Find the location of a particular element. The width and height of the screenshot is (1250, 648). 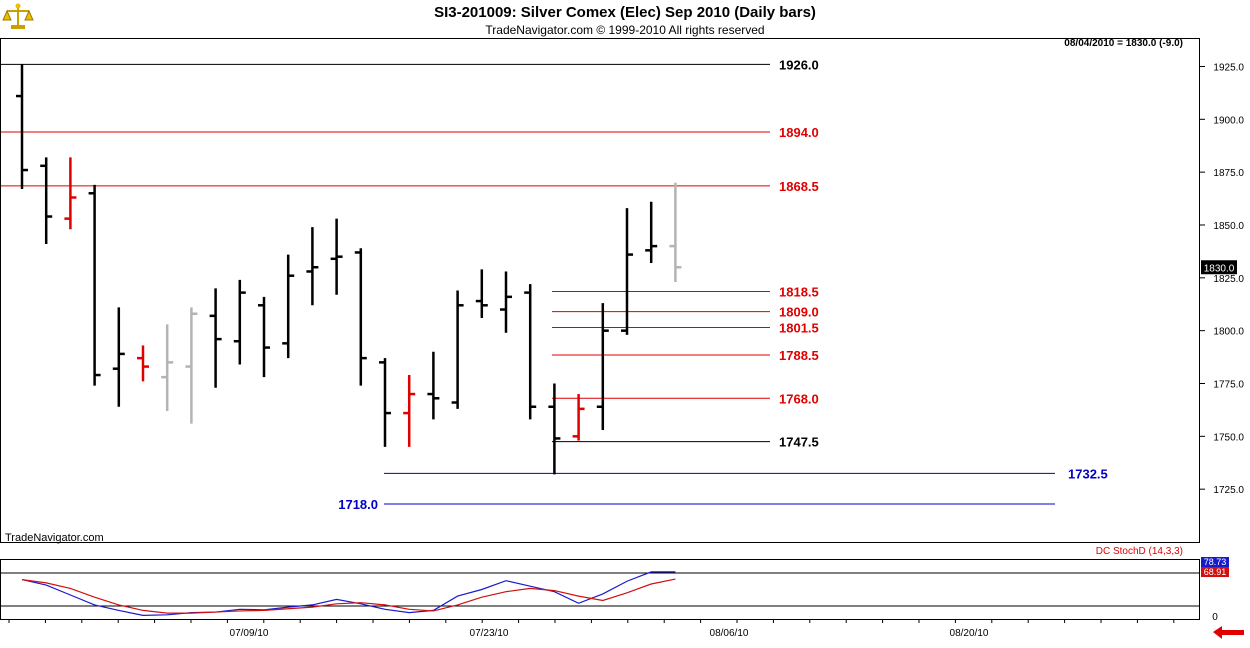

scales-icon is located at coordinates (18, 16).